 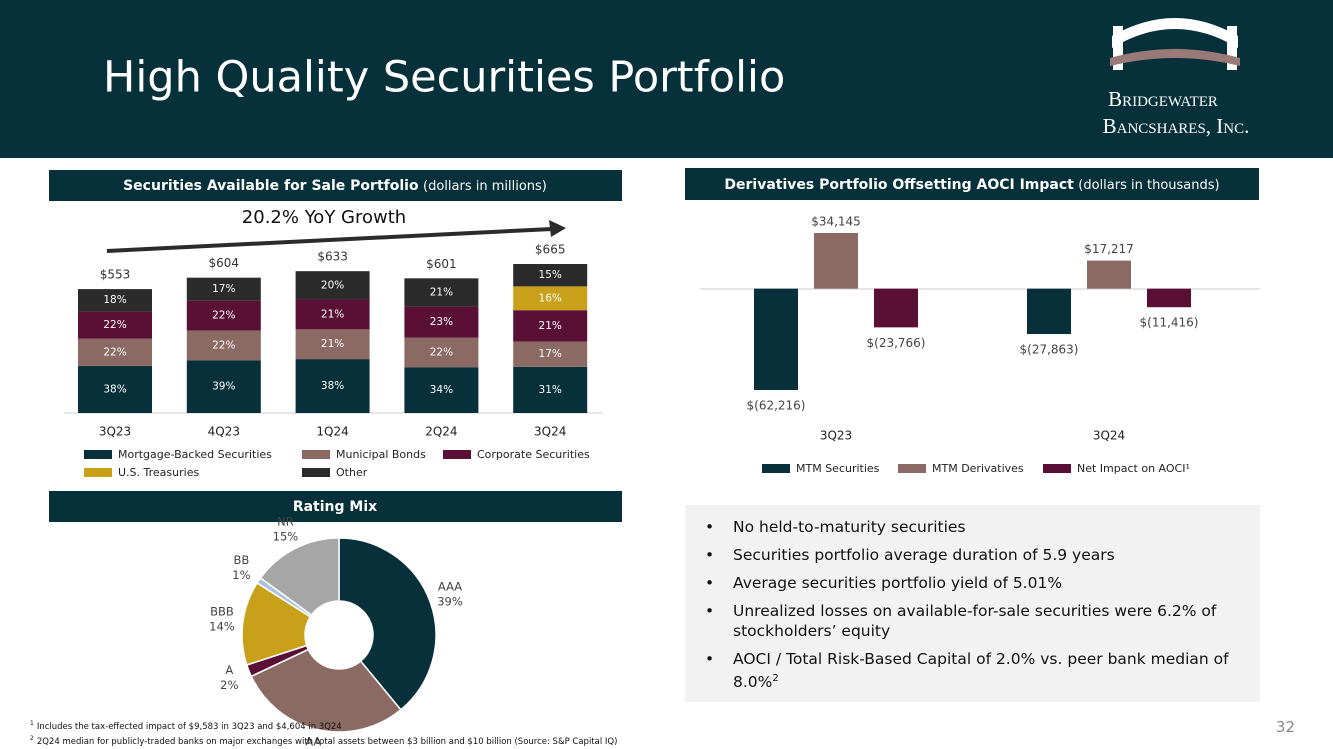 I want to click on x-tick-label: 1Q24, so click(x=332, y=432).